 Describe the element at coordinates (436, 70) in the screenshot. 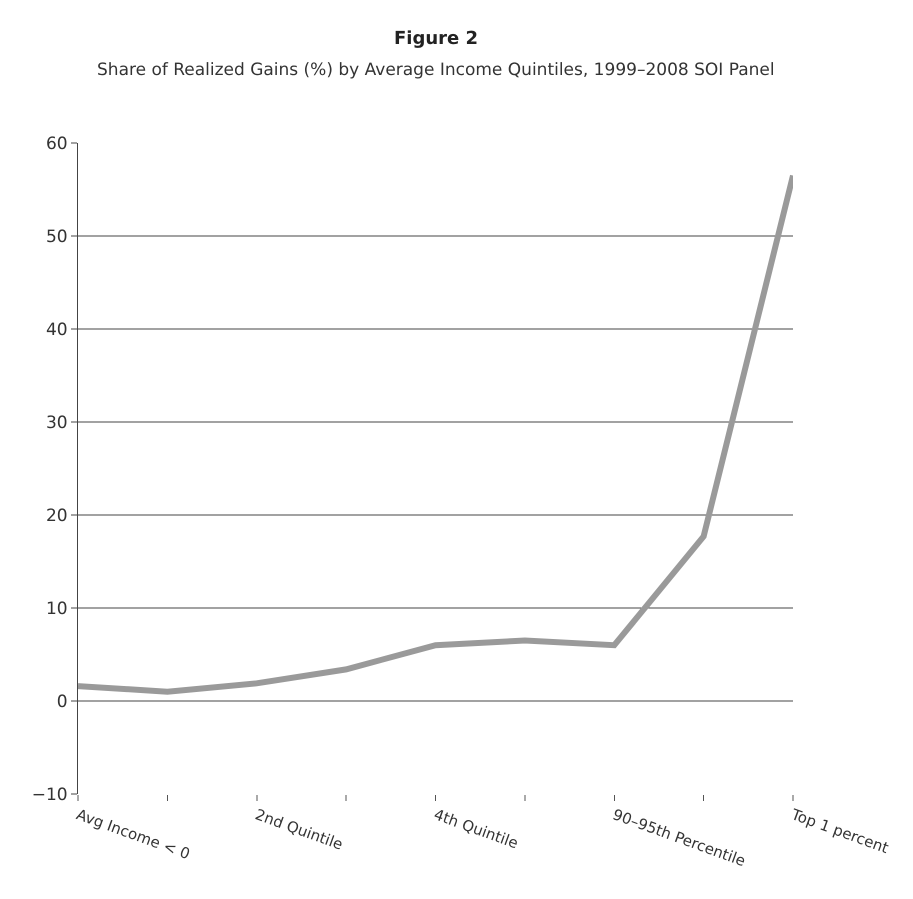

I see `chart-subtitle: Share of Realized Gains (%) by Average Income Quintiles, 1999–2008 SOI Panel` at that location.